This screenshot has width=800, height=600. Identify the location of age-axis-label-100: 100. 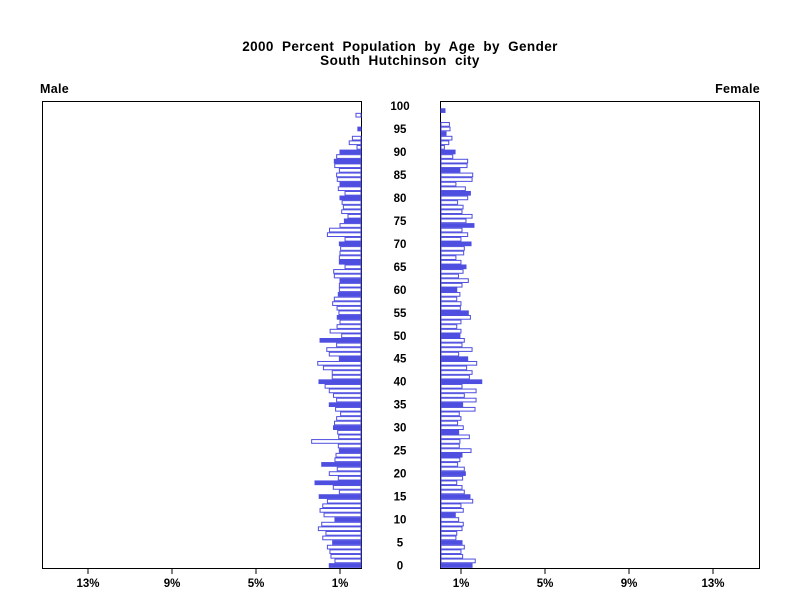
(399, 107).